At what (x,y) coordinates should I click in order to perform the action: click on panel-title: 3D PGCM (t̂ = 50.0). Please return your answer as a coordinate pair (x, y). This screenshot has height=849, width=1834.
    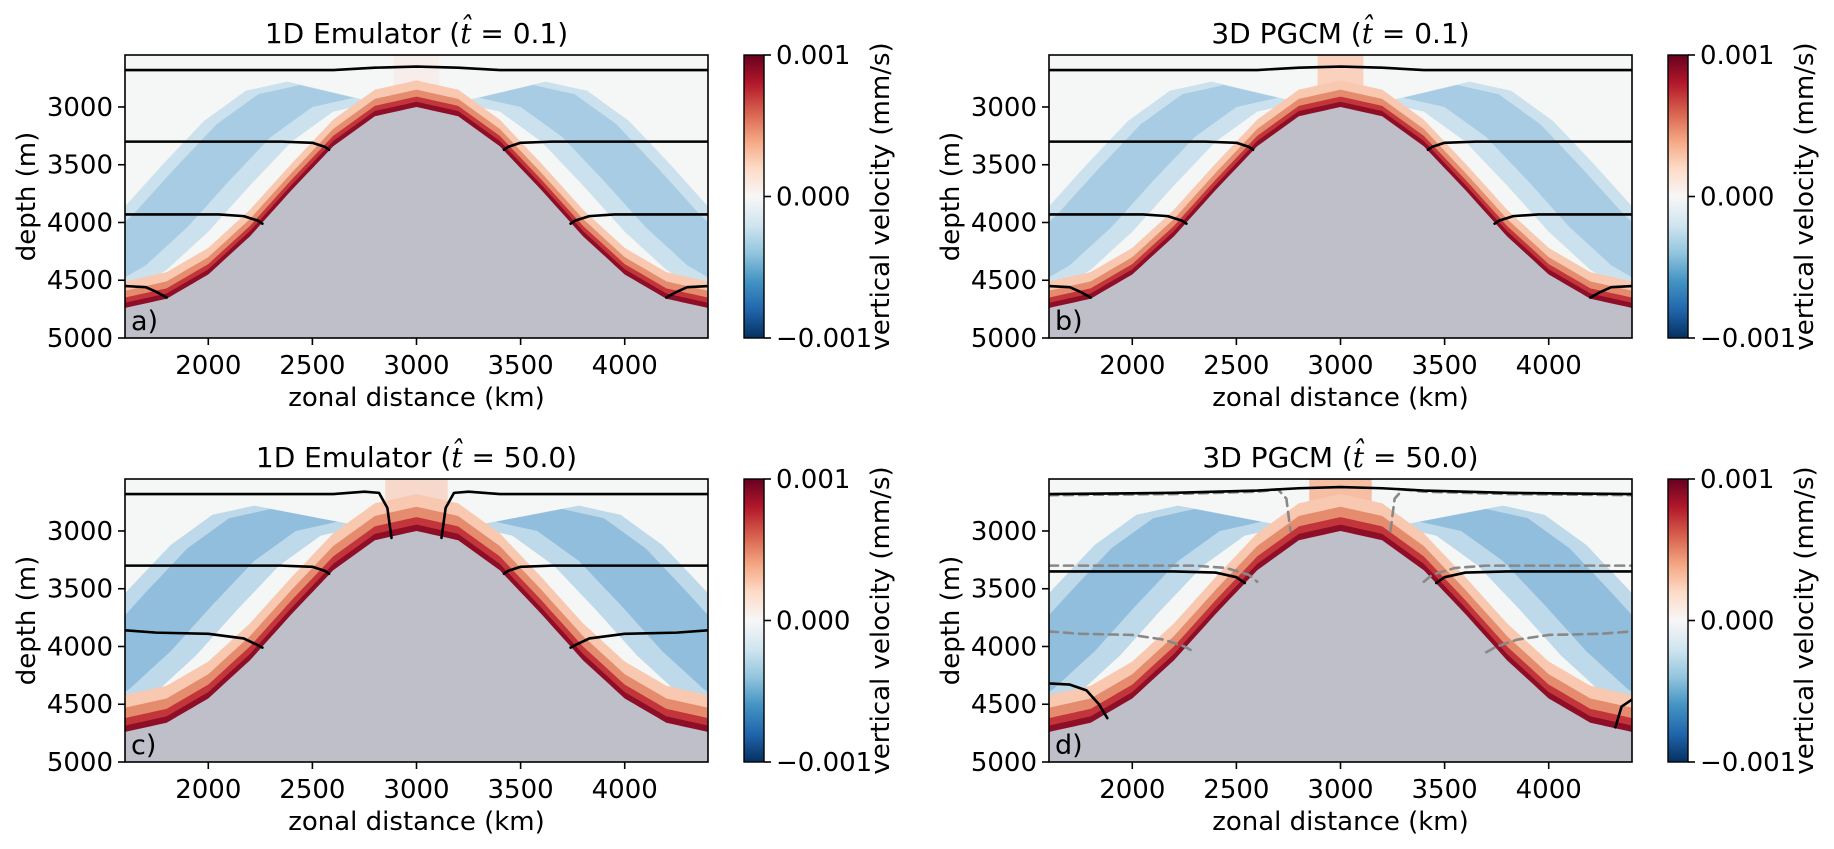
    Looking at the image, I should click on (1340, 456).